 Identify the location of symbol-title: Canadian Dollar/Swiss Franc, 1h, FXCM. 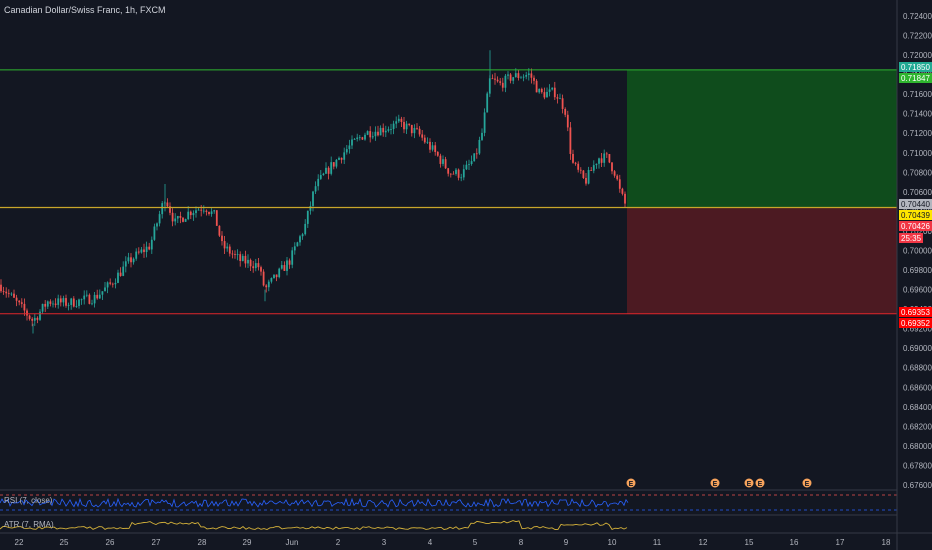
(85, 10).